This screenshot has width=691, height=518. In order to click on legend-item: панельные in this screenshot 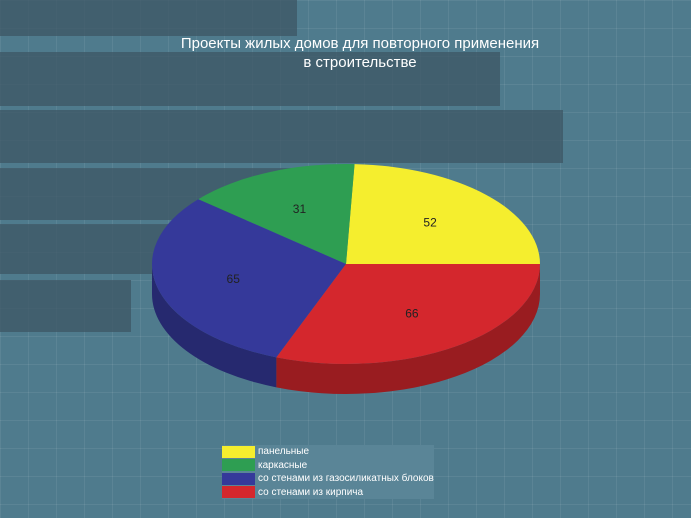, I will do `click(328, 452)`.